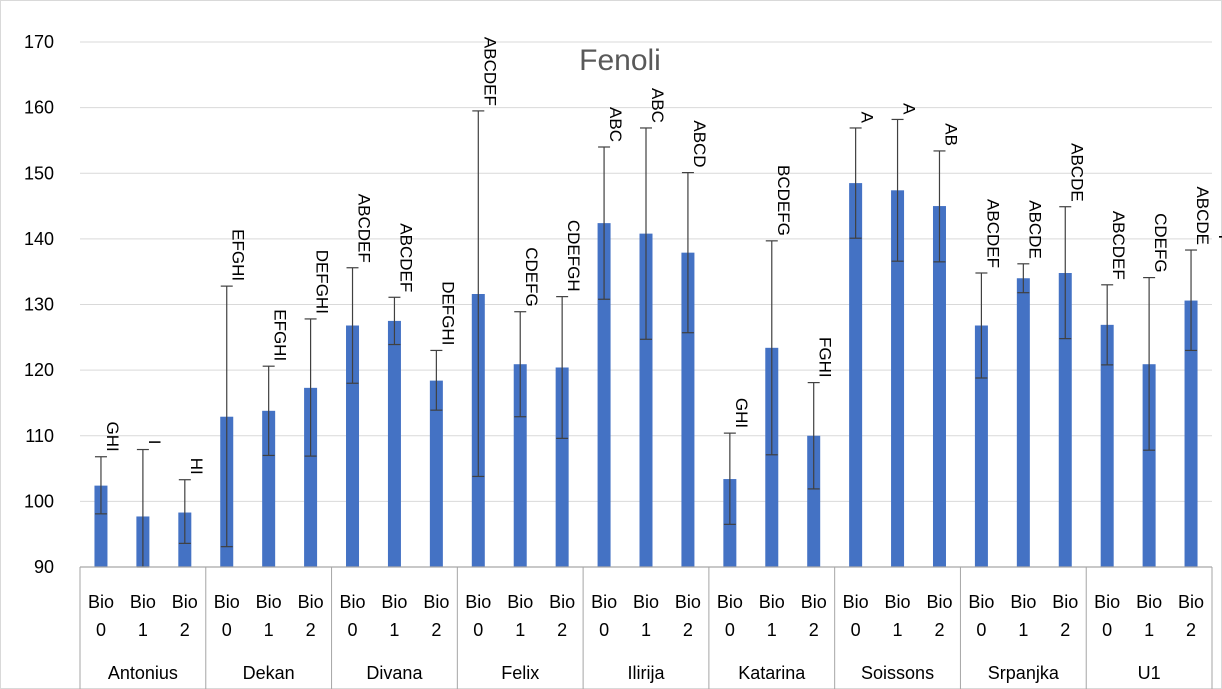 The image size is (1222, 689). I want to click on significance-label: ABCDE, so click(1202, 215).